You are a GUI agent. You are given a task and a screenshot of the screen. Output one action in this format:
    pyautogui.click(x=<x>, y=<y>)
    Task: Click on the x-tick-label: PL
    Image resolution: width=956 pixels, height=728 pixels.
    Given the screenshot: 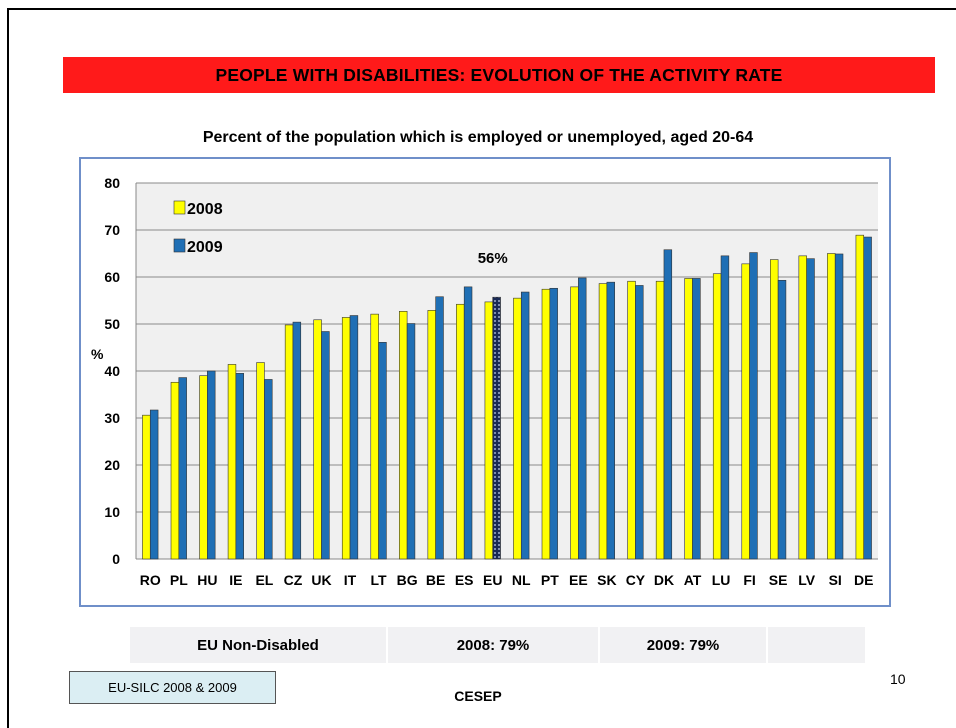 What is the action you would take?
    pyautogui.click(x=179, y=580)
    